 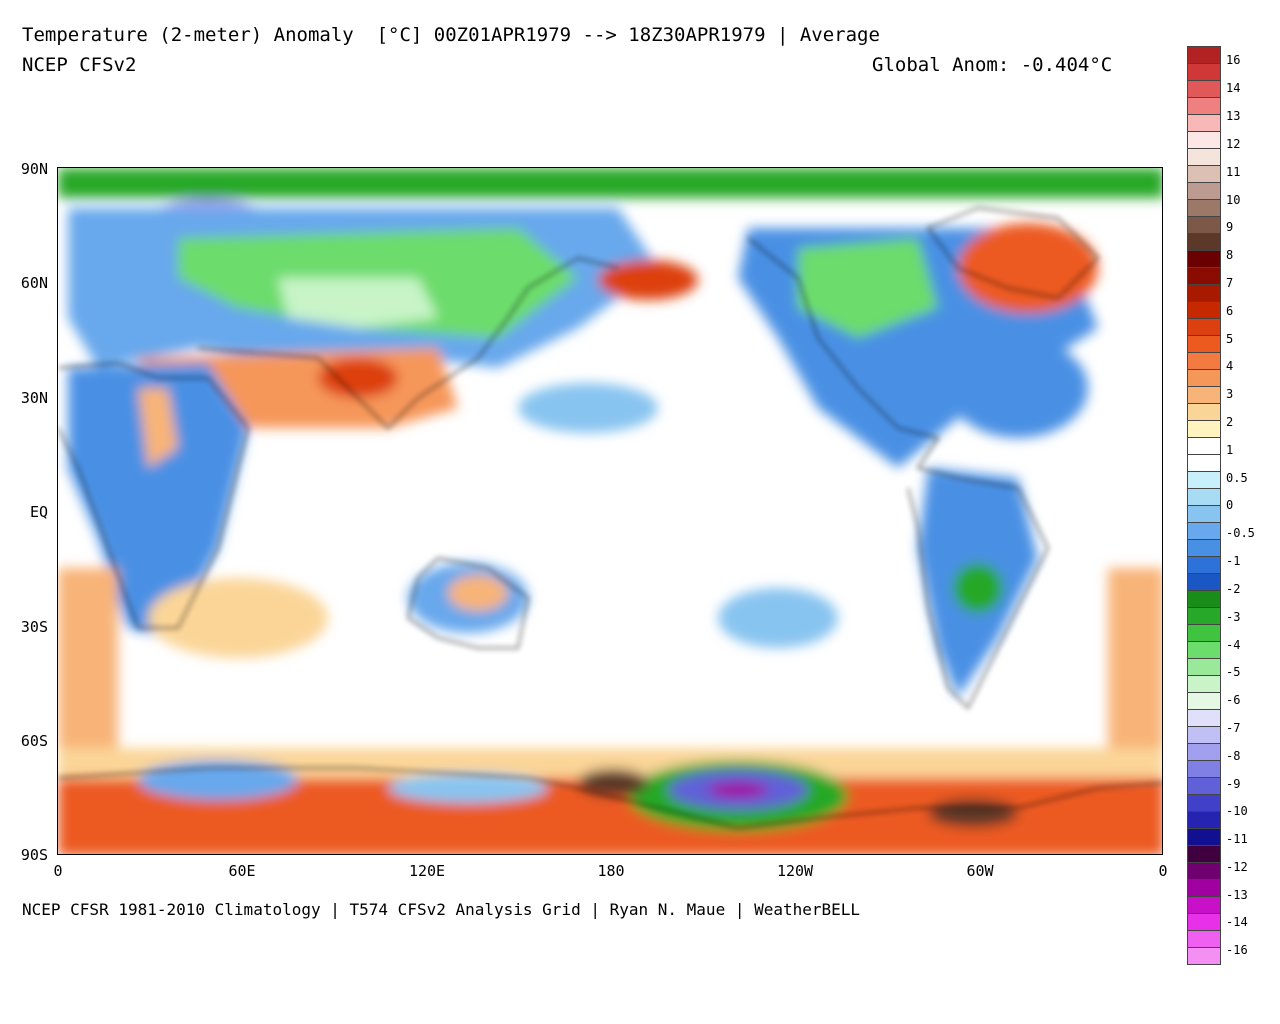 I want to click on colorbar-label: -1, so click(x=1233, y=561).